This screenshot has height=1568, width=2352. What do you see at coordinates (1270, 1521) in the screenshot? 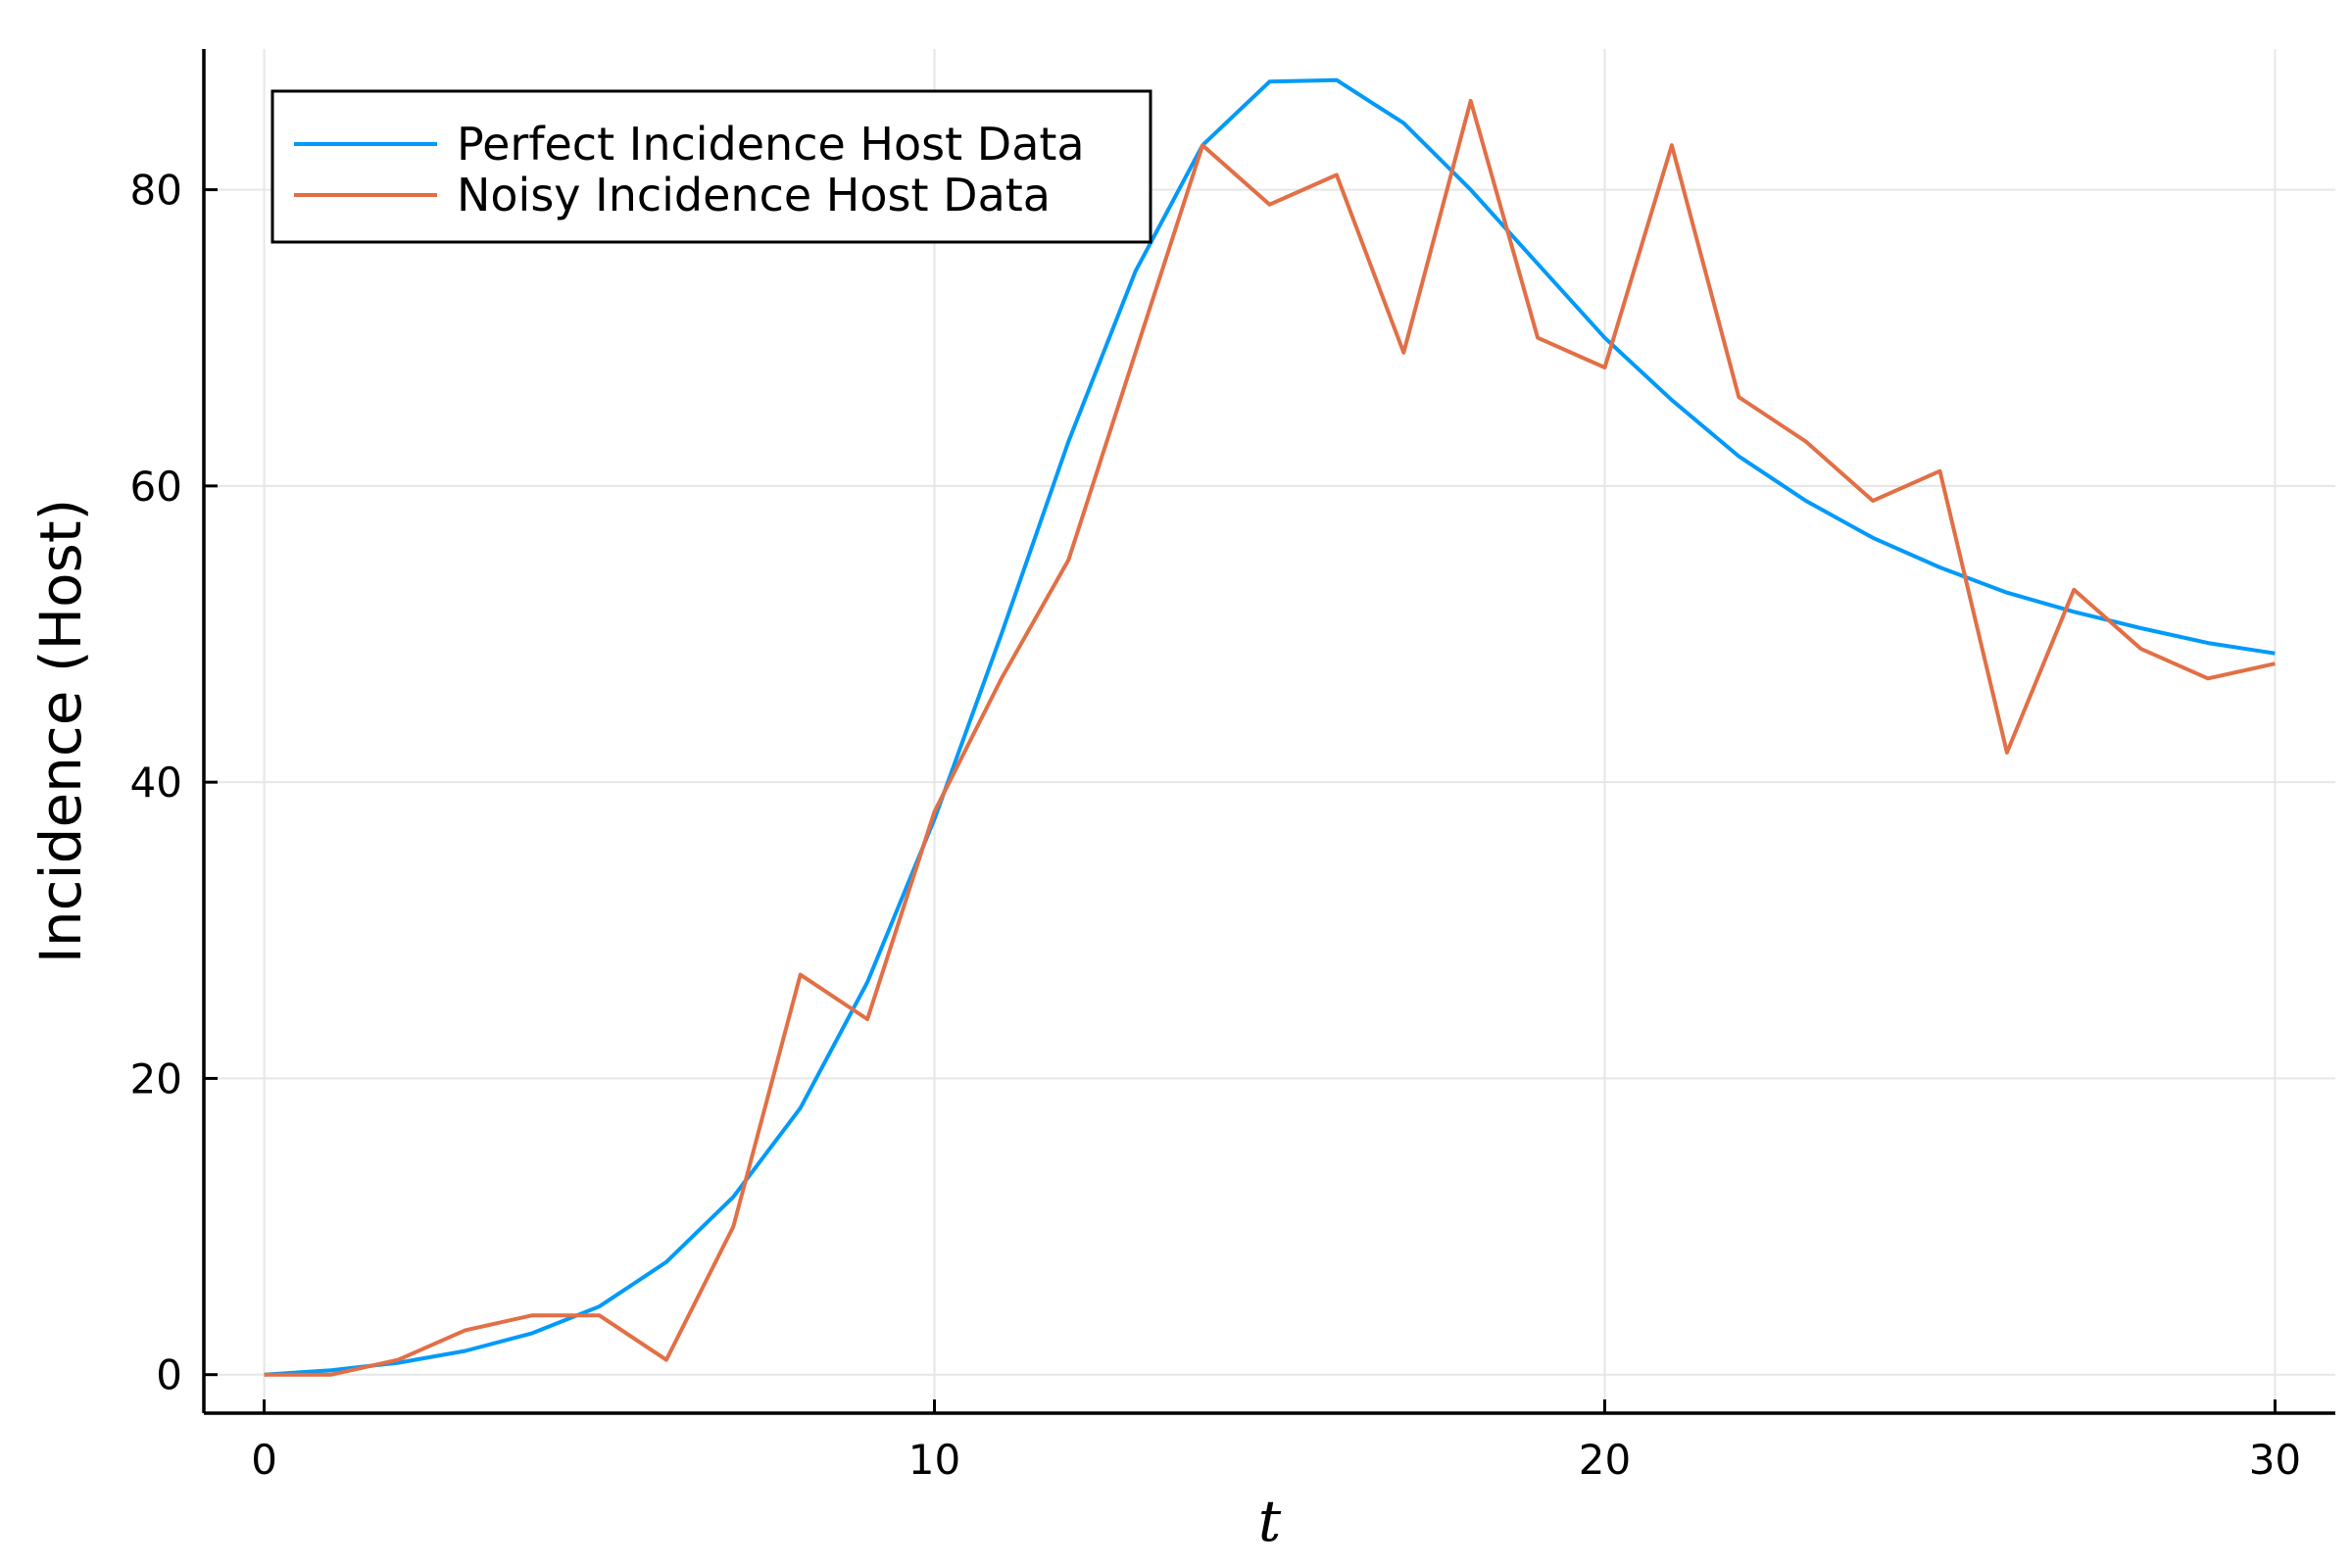
I see `x-axis-title: t` at bounding box center [1270, 1521].